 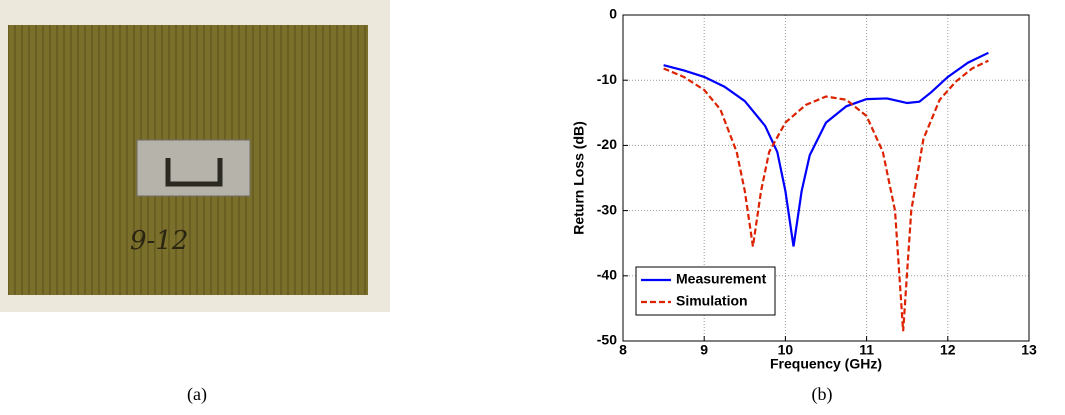 I want to click on x-tick-label: 13, so click(x=1029, y=350).